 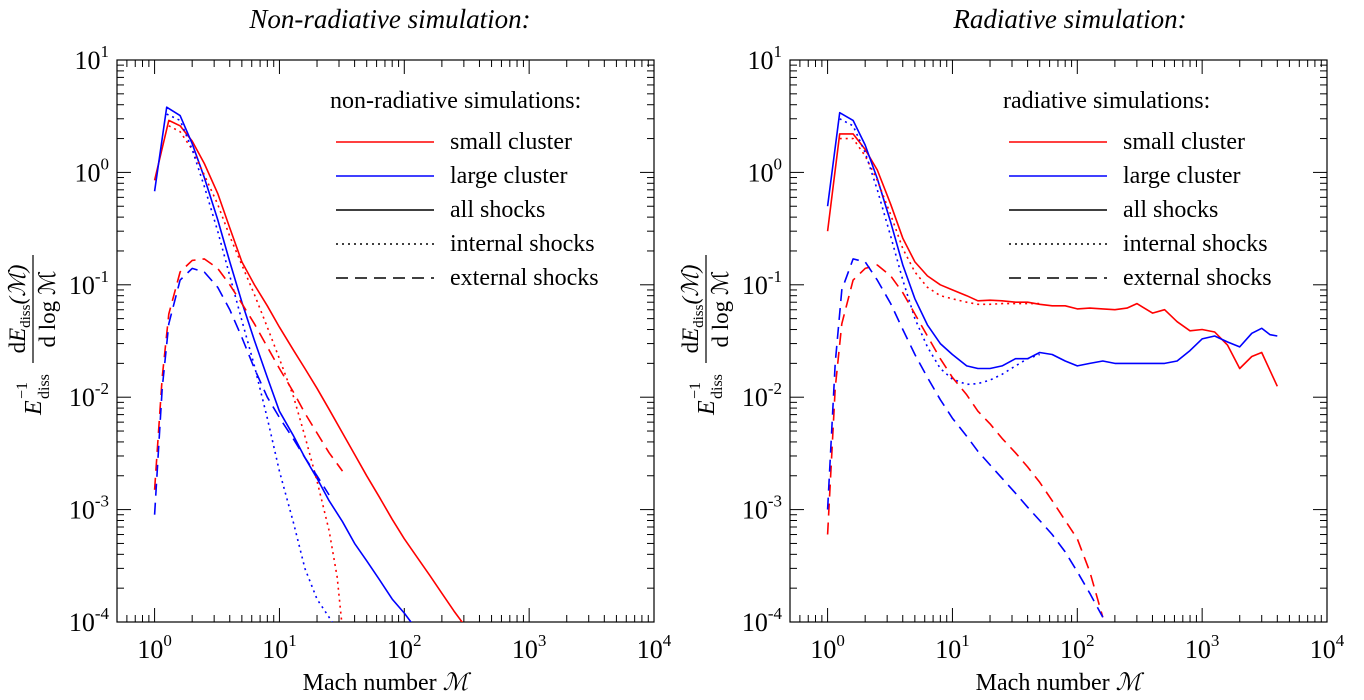 I want to click on left-chart-title: Non-radiative simulation:, so click(x=390, y=19).